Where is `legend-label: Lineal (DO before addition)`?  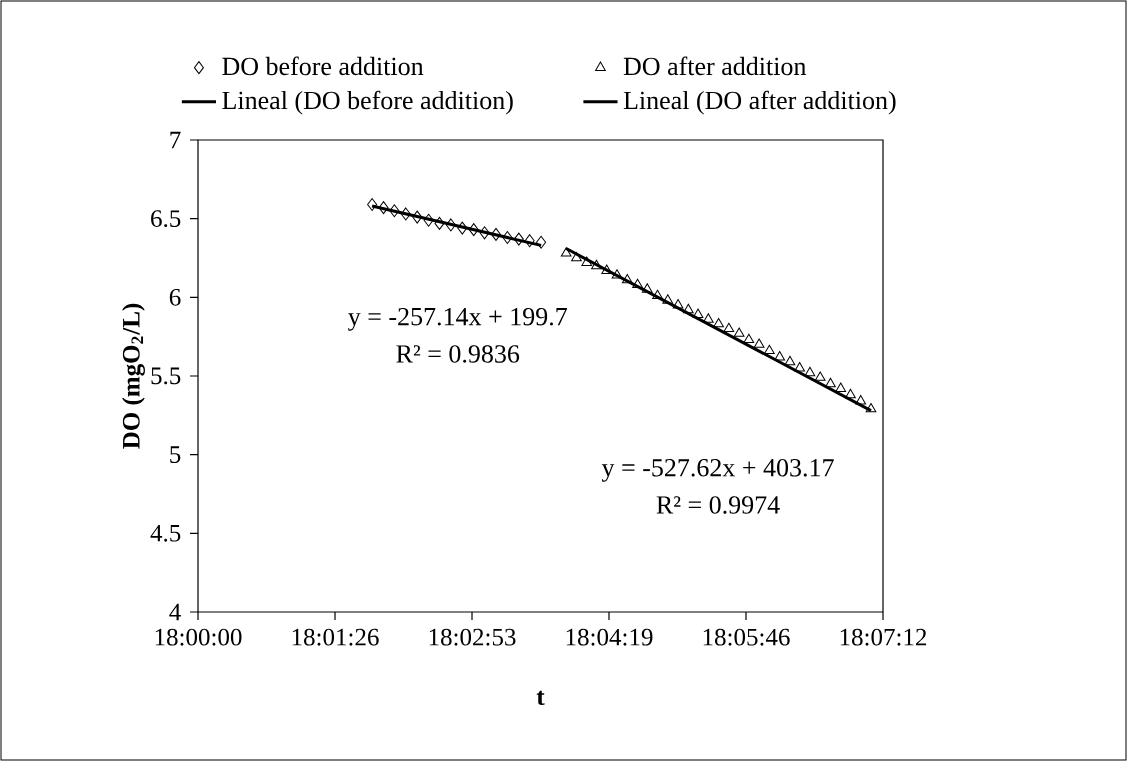 legend-label: Lineal (DO before addition) is located at coordinates (367, 102).